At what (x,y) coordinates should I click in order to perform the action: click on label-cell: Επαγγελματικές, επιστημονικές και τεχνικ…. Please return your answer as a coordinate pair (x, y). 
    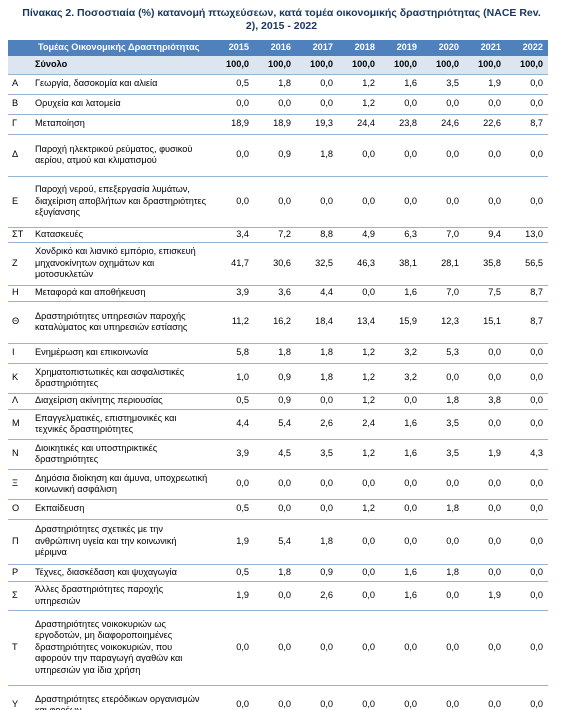
    Looking at the image, I should click on (122, 424).